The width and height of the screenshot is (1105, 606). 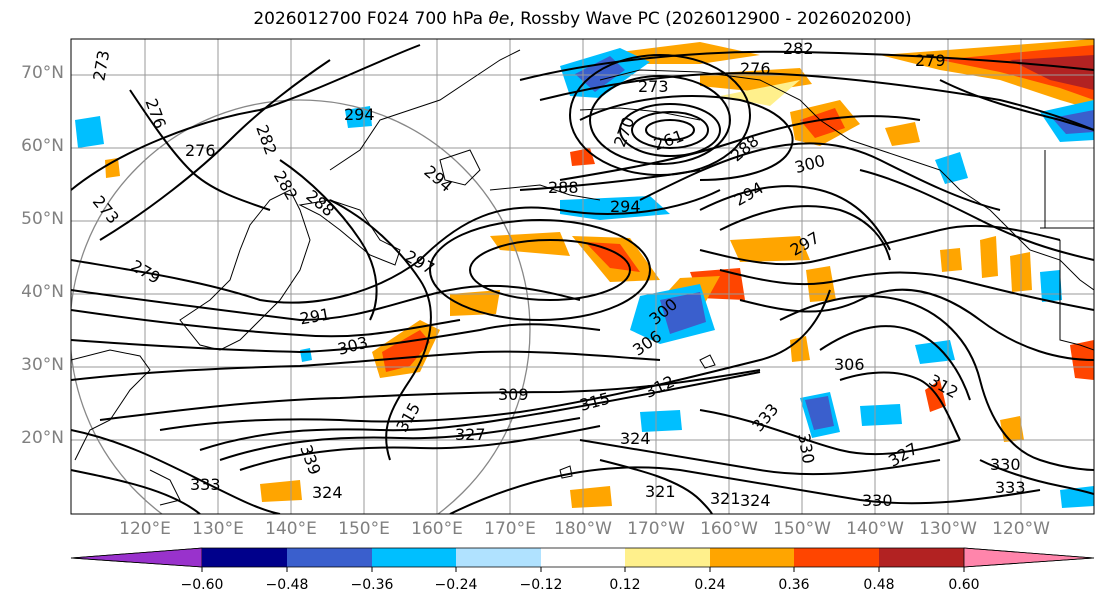 What do you see at coordinates (964, 585) in the screenshot?
I see `colorbar-label-9: 0.60` at bounding box center [964, 585].